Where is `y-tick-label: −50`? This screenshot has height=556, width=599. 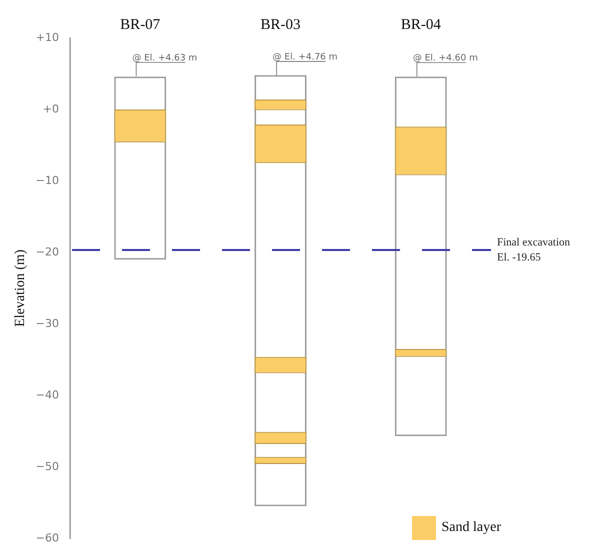
y-tick-label: −50 is located at coordinates (48, 466).